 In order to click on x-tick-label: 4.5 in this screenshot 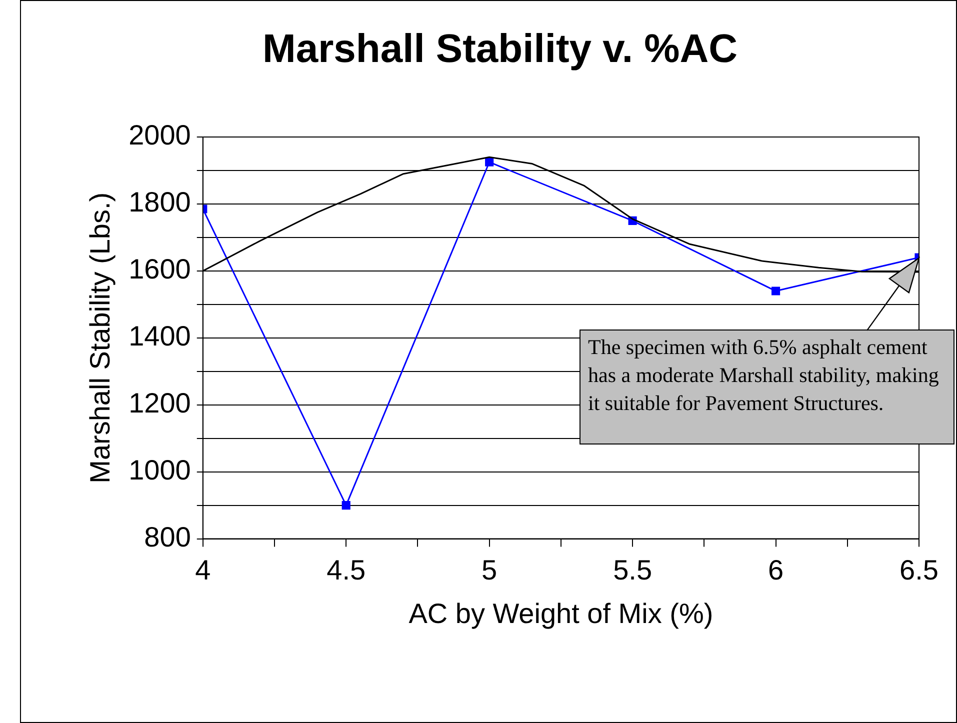, I will do `click(346, 570)`.